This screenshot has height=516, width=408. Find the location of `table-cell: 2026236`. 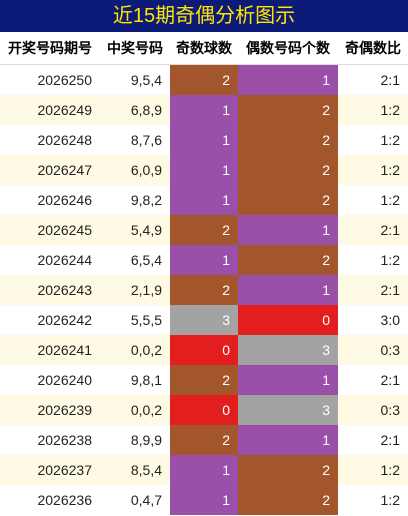

table-cell: 2026236 is located at coordinates (64, 499).